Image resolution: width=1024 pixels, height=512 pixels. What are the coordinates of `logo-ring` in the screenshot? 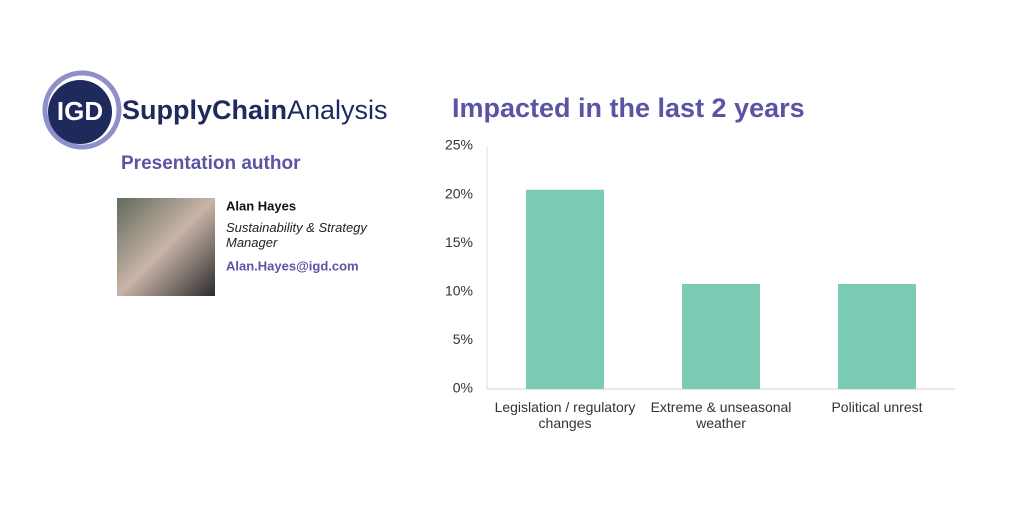 It's located at (82, 110).